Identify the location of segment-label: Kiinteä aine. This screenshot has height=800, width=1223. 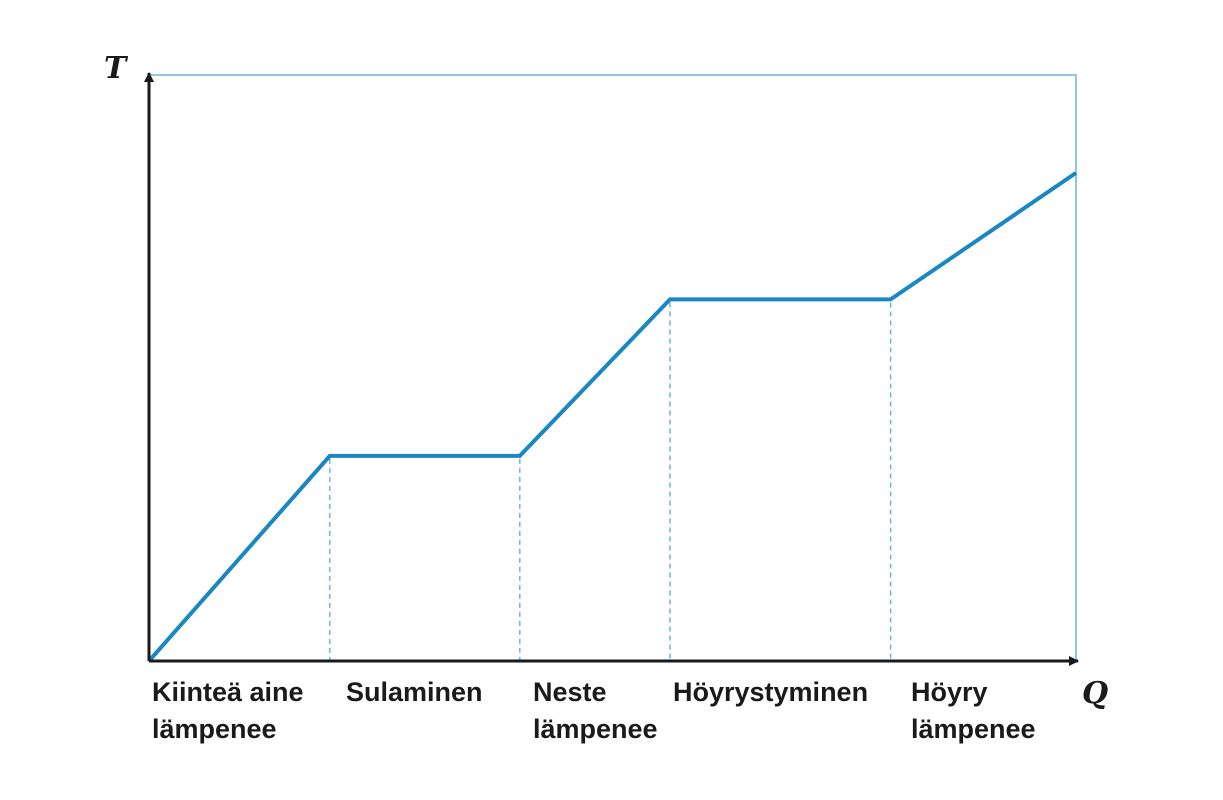
(228, 692).